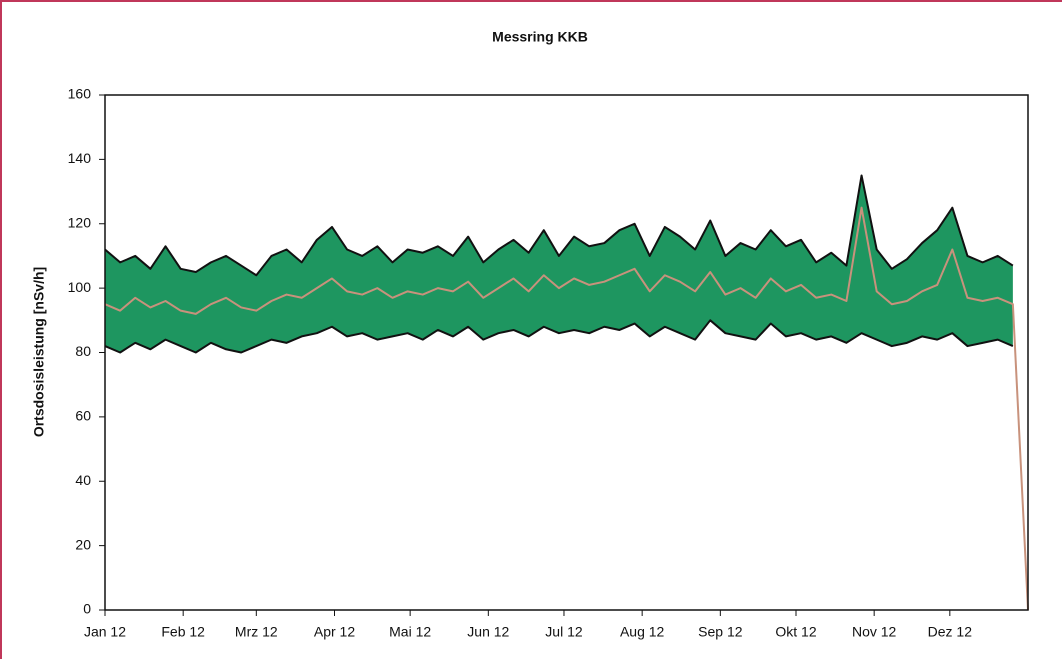  I want to click on x-tick-label: Feb 12, so click(183, 632).